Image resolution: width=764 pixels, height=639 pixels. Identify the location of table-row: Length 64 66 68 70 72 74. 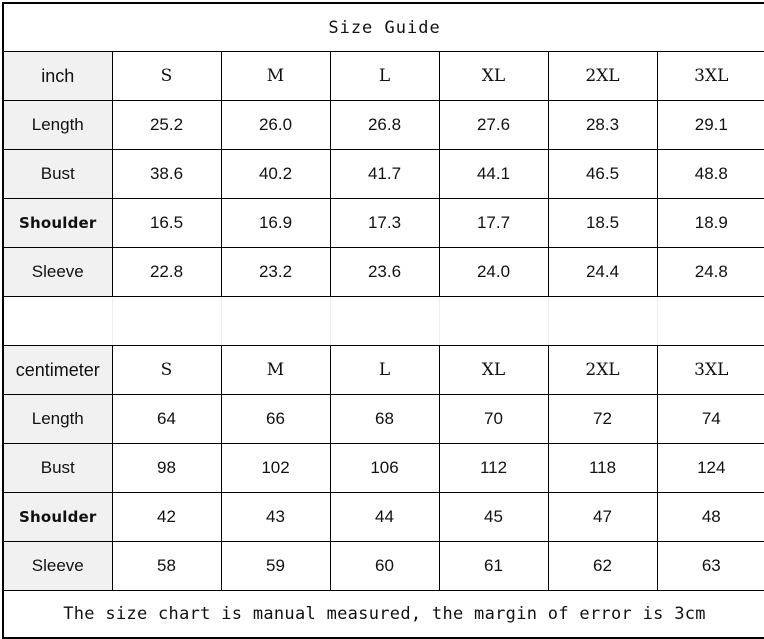
(383, 419).